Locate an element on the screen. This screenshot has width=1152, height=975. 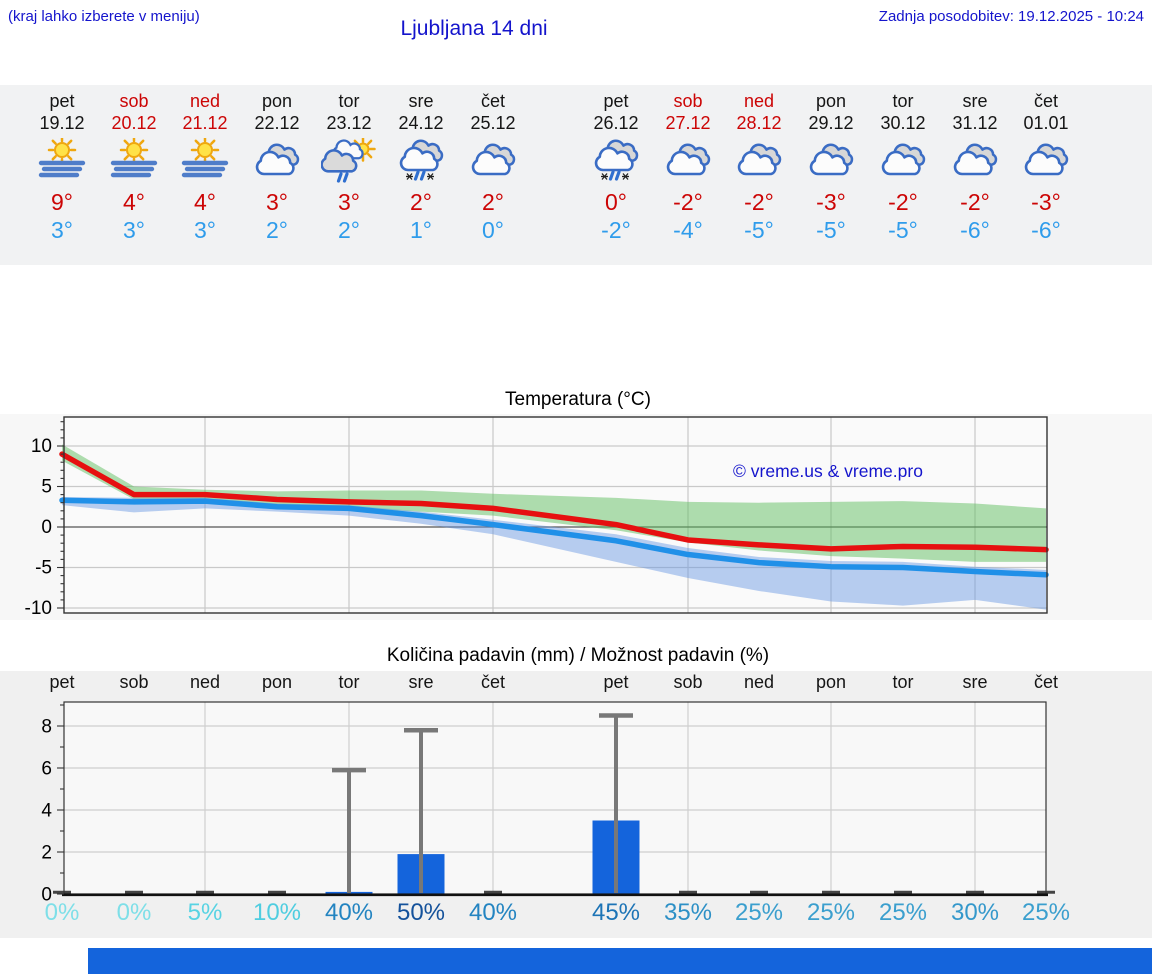
day-column-23.12: tor 23.12 3° 2° is located at coordinates (349, 164).